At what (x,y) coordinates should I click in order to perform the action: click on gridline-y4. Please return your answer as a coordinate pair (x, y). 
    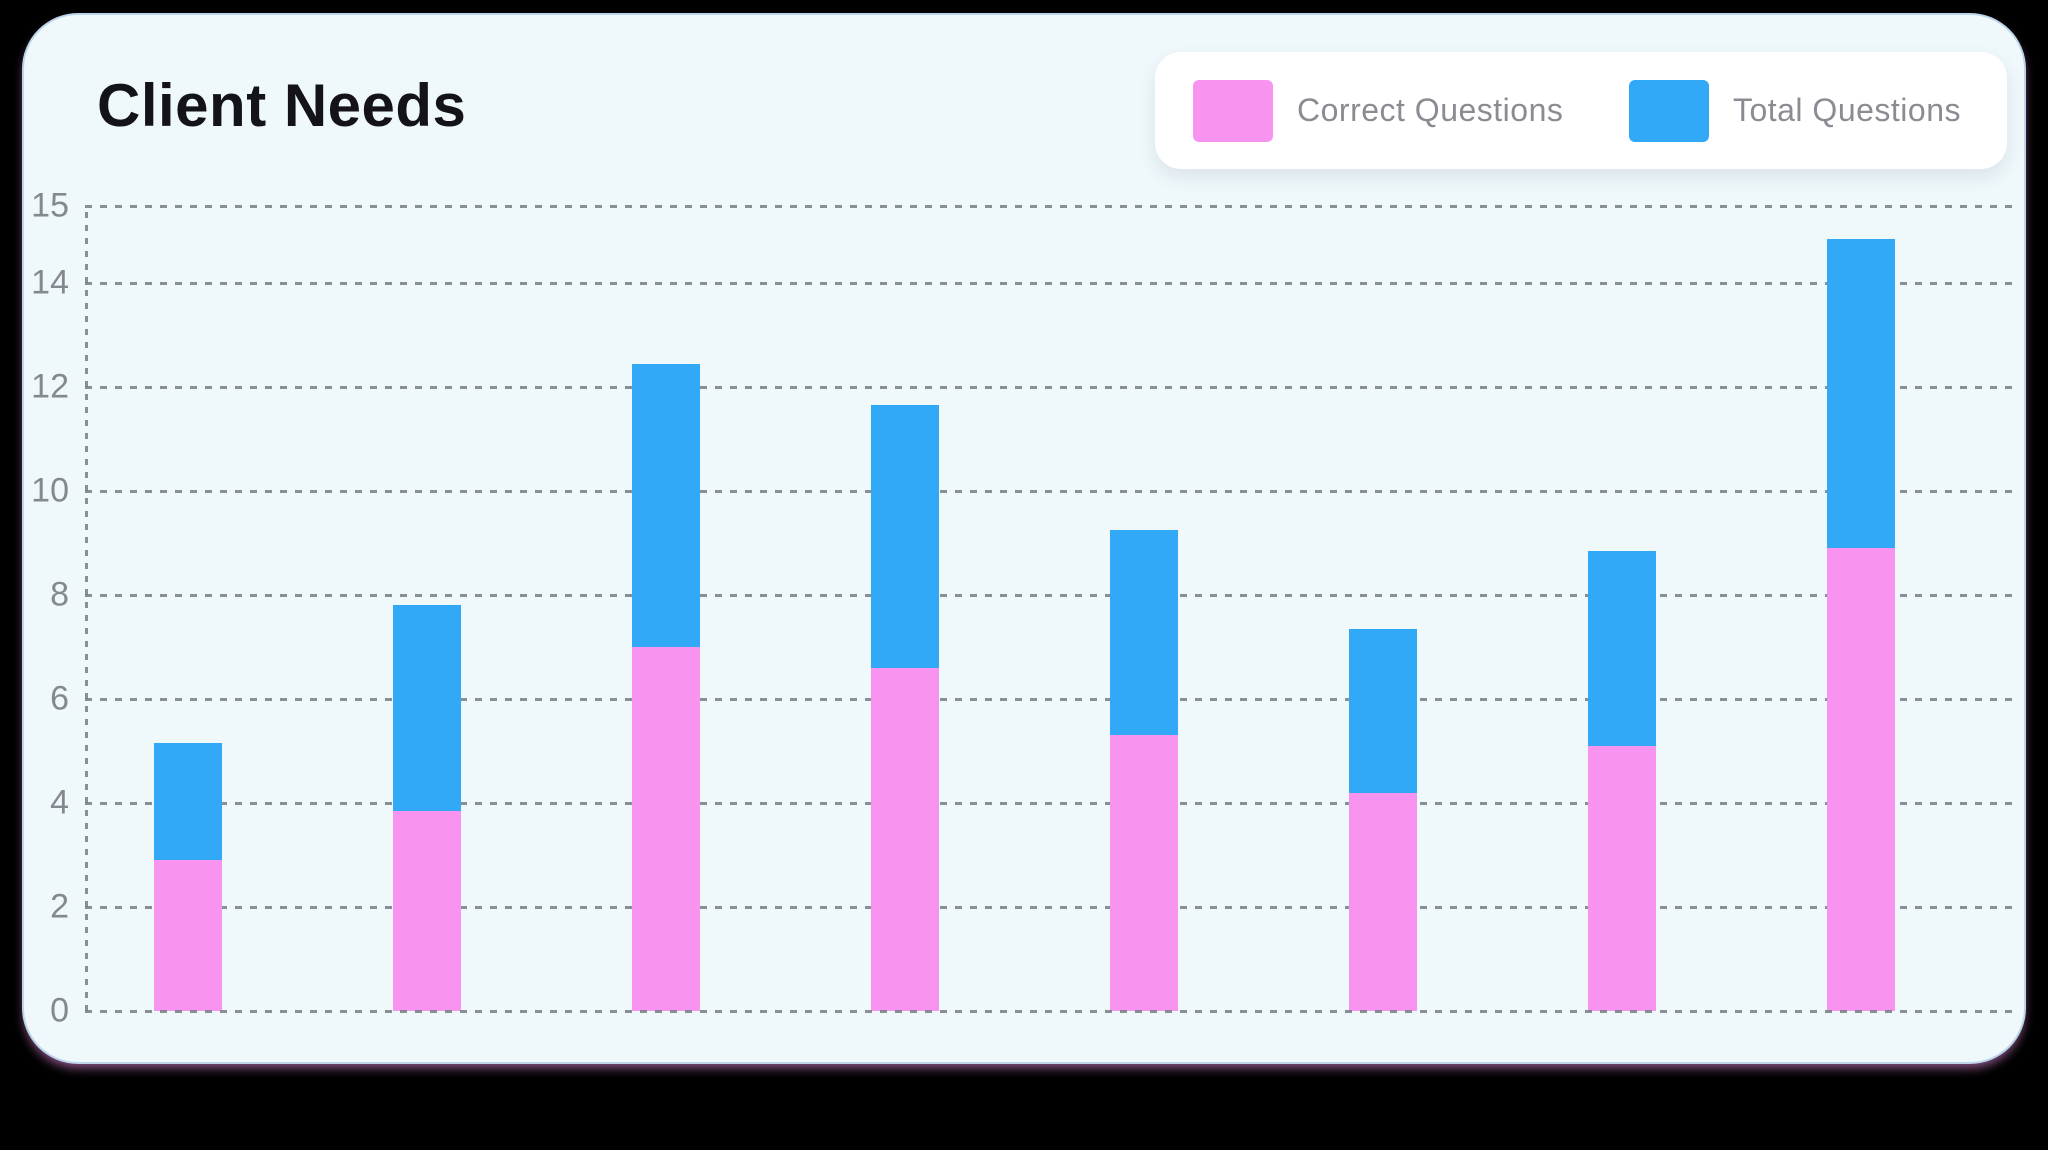
    Looking at the image, I should click on (1049, 803).